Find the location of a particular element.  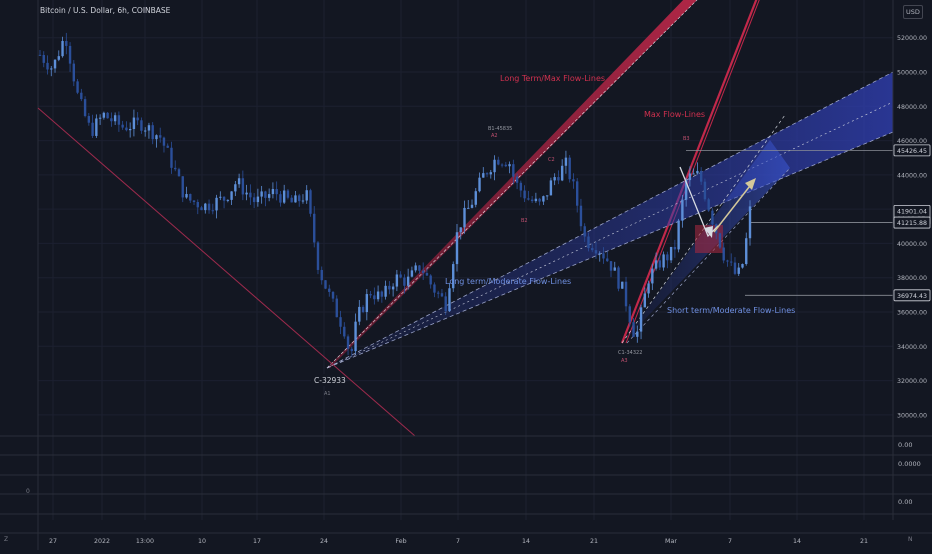

indicator-pane-value: 0.00 is located at coordinates (905, 502).